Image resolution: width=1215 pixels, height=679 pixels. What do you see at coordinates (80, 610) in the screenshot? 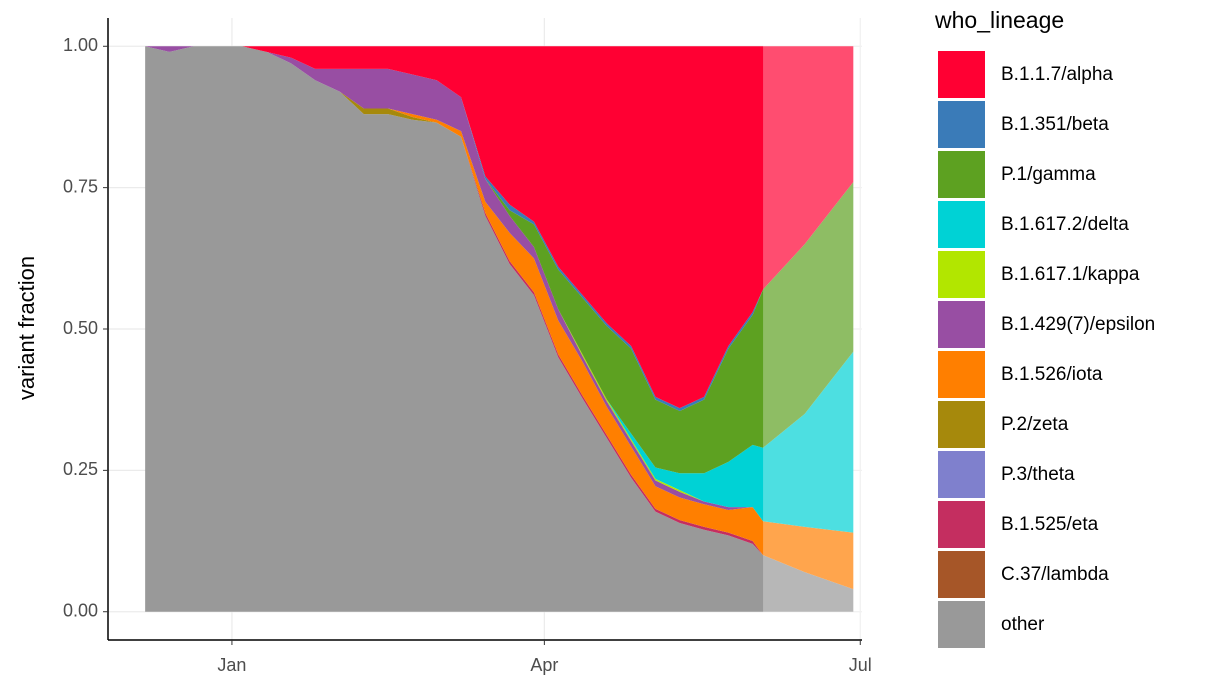
I see `y-tick-label: 0.00` at bounding box center [80, 610].